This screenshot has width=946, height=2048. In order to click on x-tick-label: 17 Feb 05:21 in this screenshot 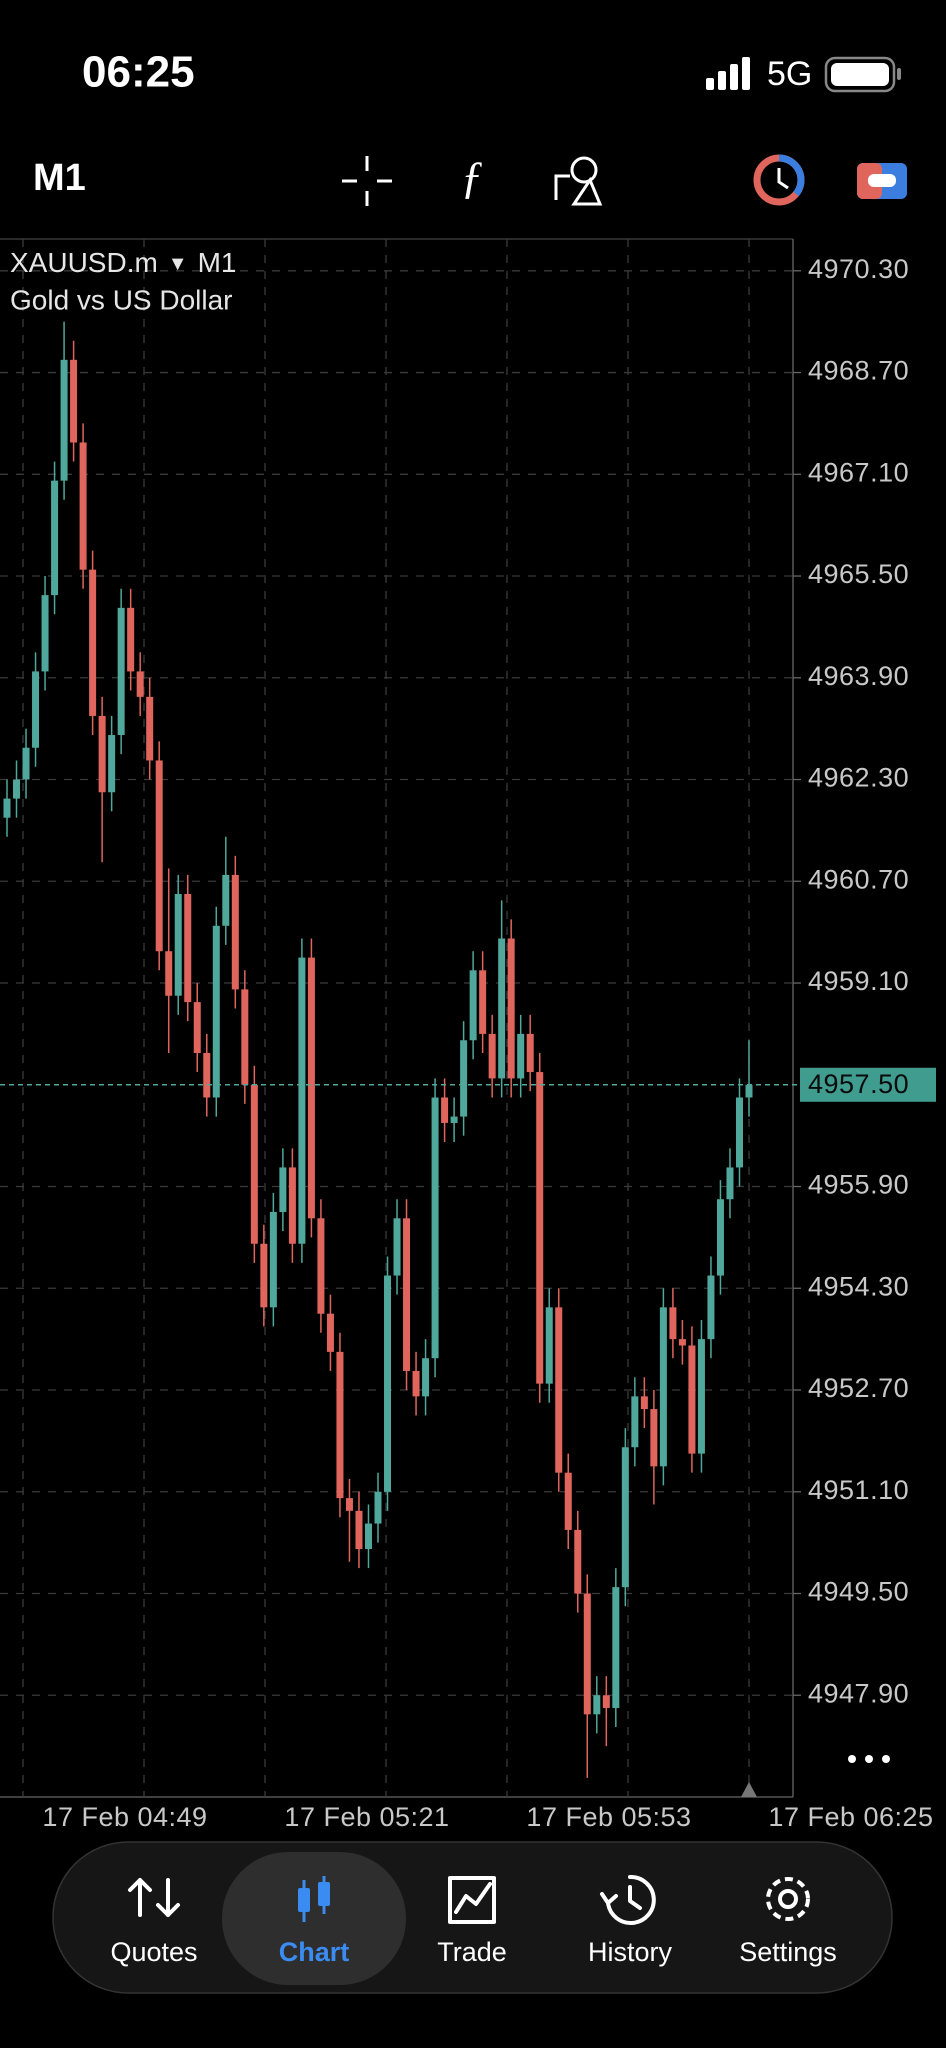, I will do `click(366, 1817)`.